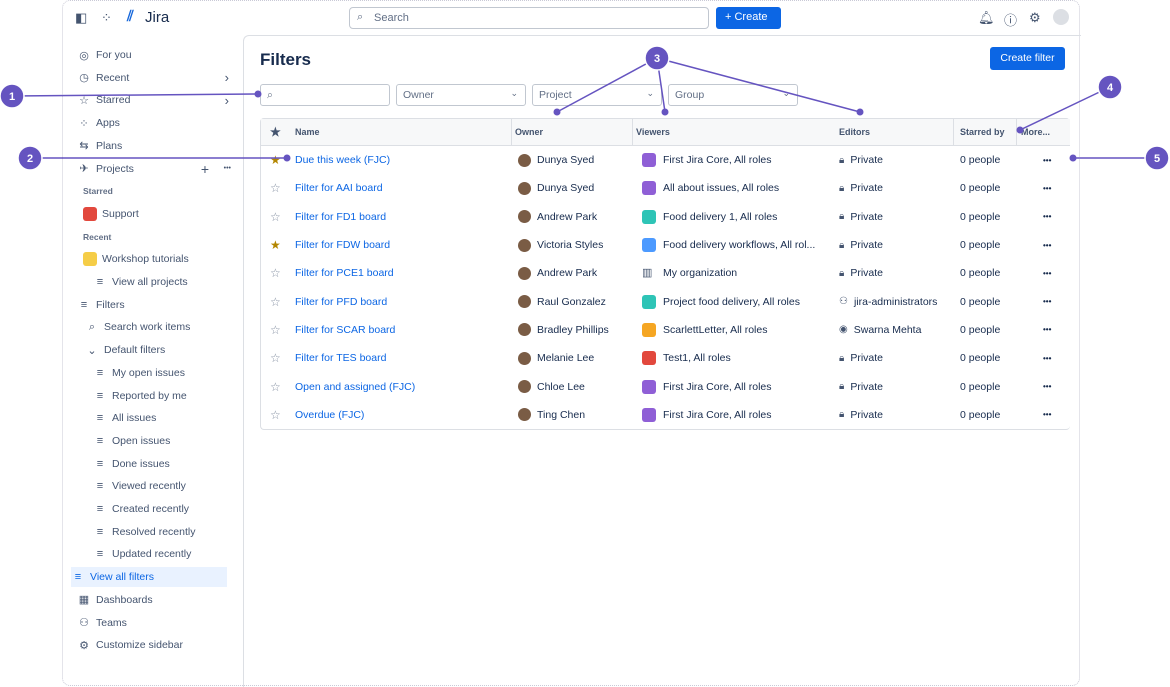  I want to click on filter-name-link: Filter for PCE1 board, so click(344, 273).